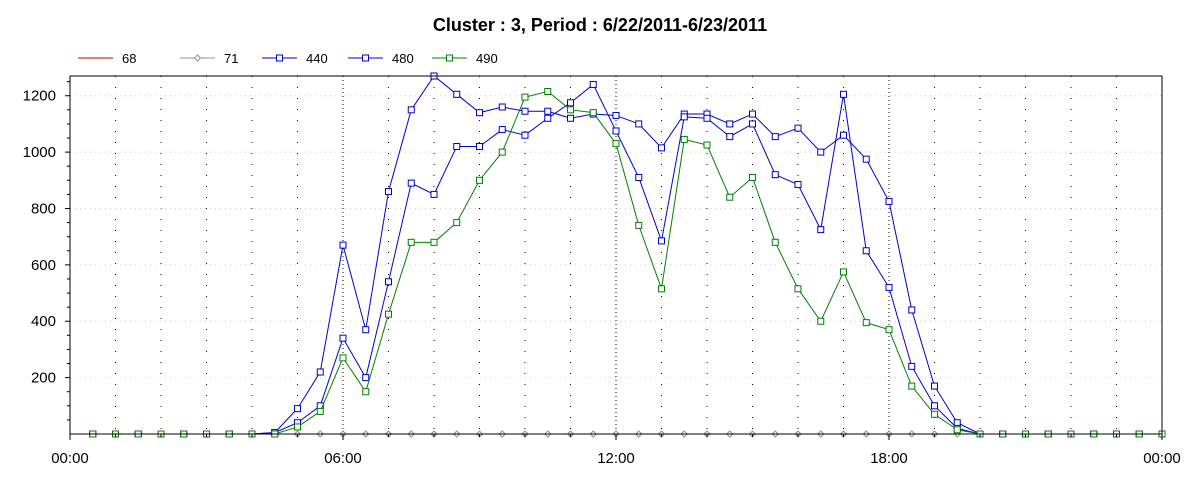 This screenshot has height=480, width=1200. What do you see at coordinates (39, 96) in the screenshot?
I see `y-tick-label: 1200` at bounding box center [39, 96].